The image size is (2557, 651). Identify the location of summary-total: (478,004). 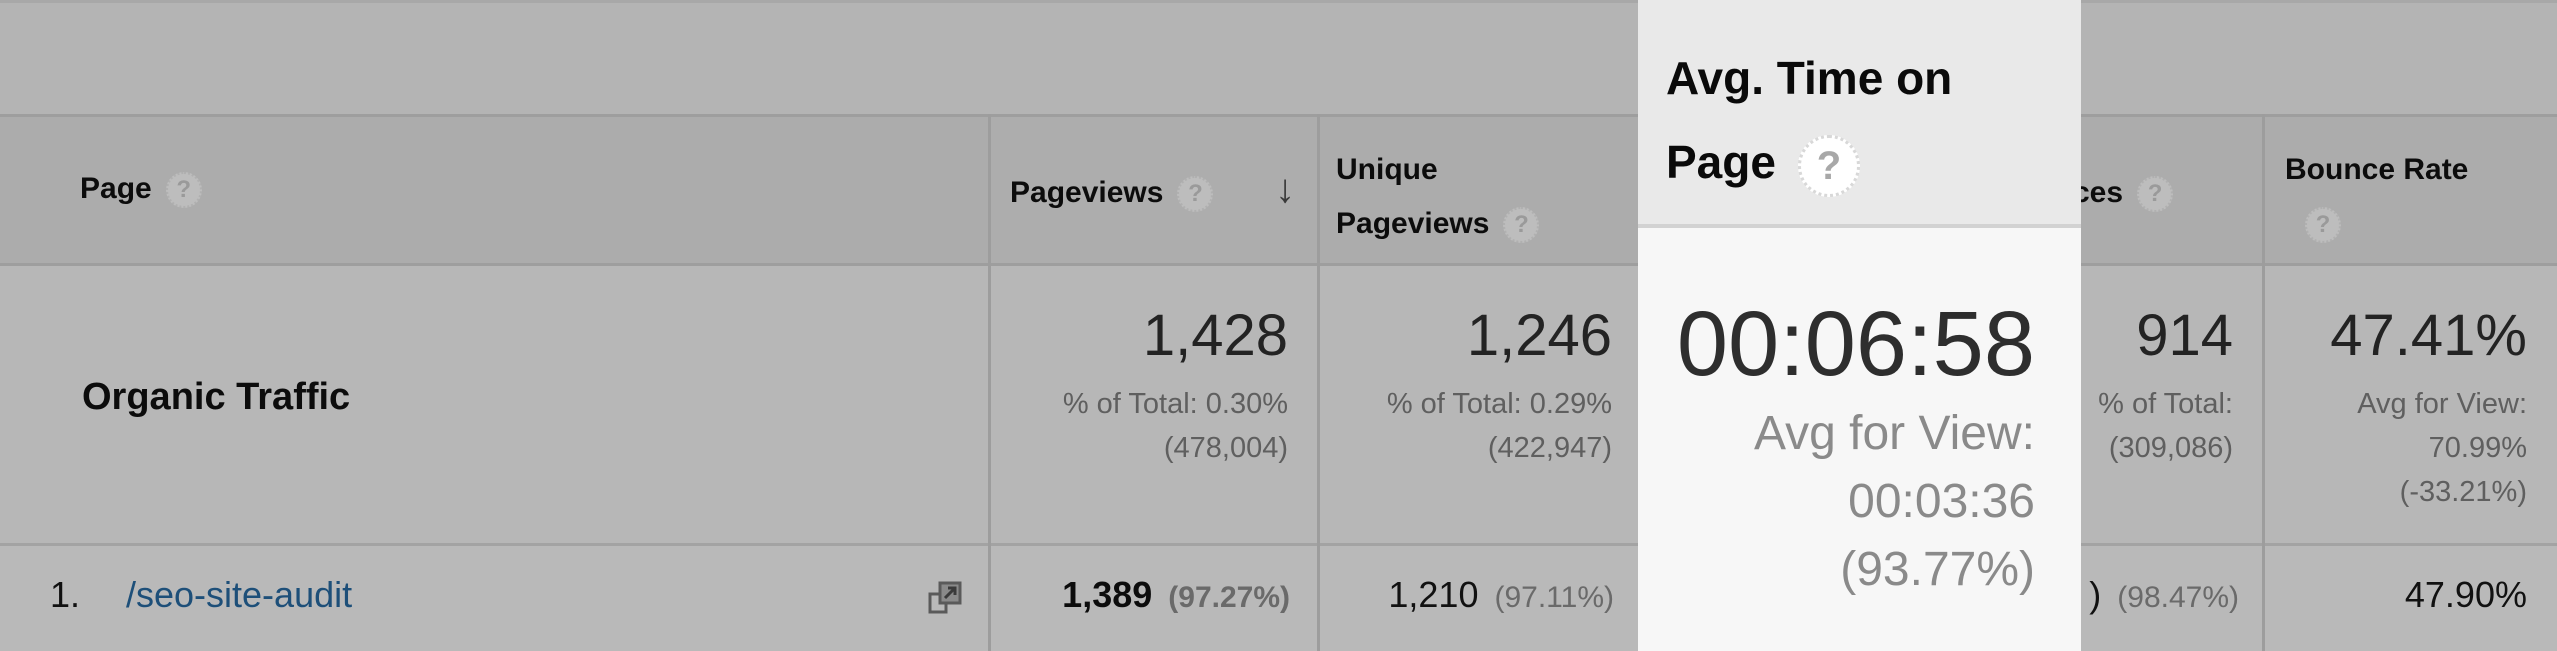
(1225, 448).